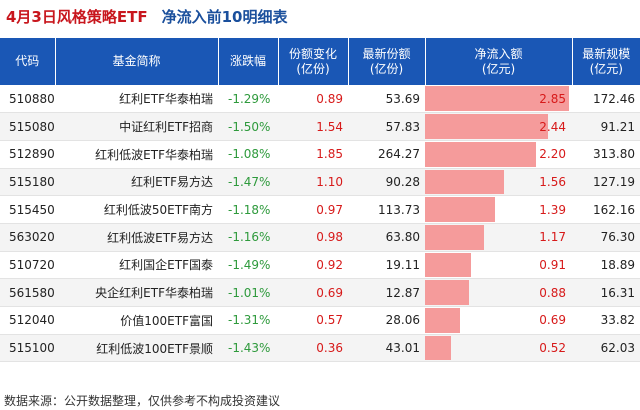  What do you see at coordinates (248, 348) in the screenshot?
I see `cell-change: -1.43%` at bounding box center [248, 348].